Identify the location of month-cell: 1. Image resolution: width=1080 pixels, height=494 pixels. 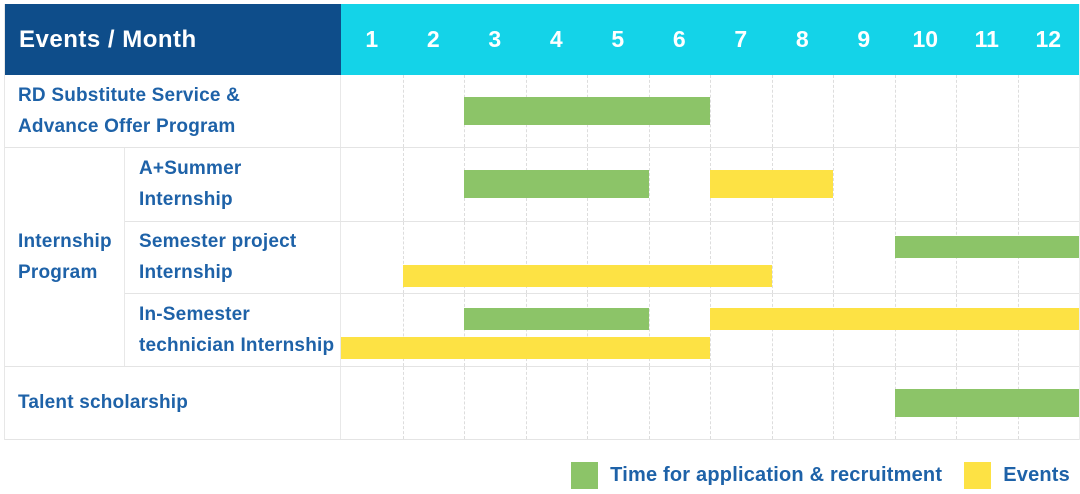
(372, 39).